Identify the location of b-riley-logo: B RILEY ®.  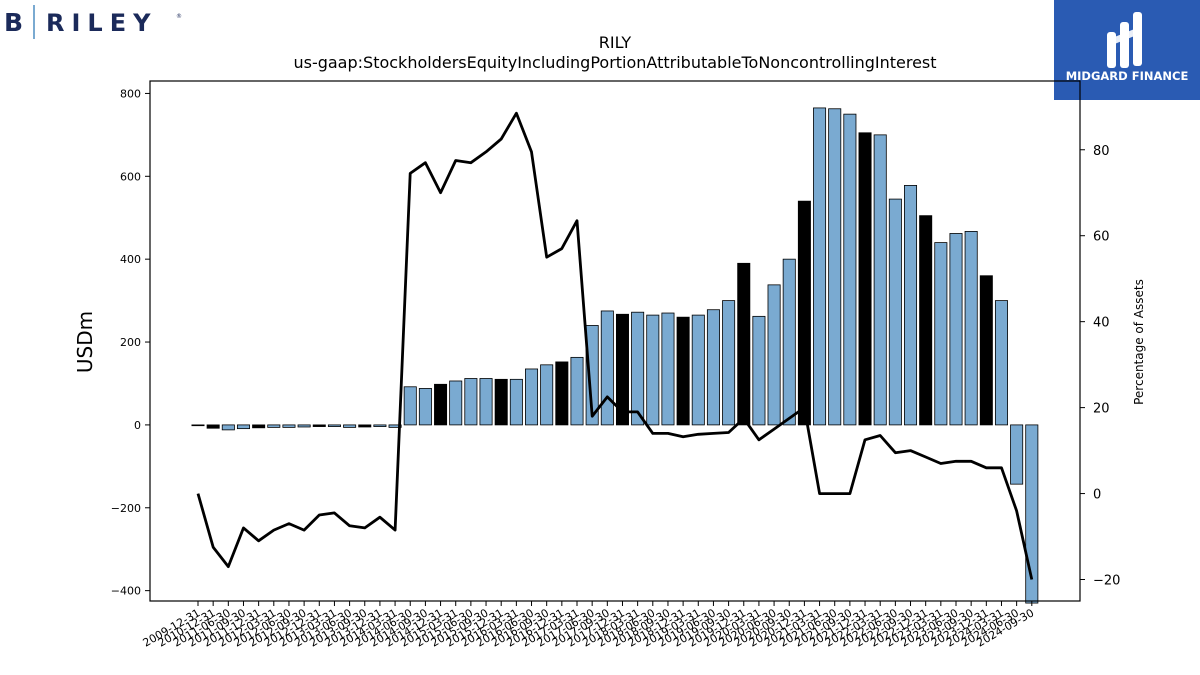
(100, 23).